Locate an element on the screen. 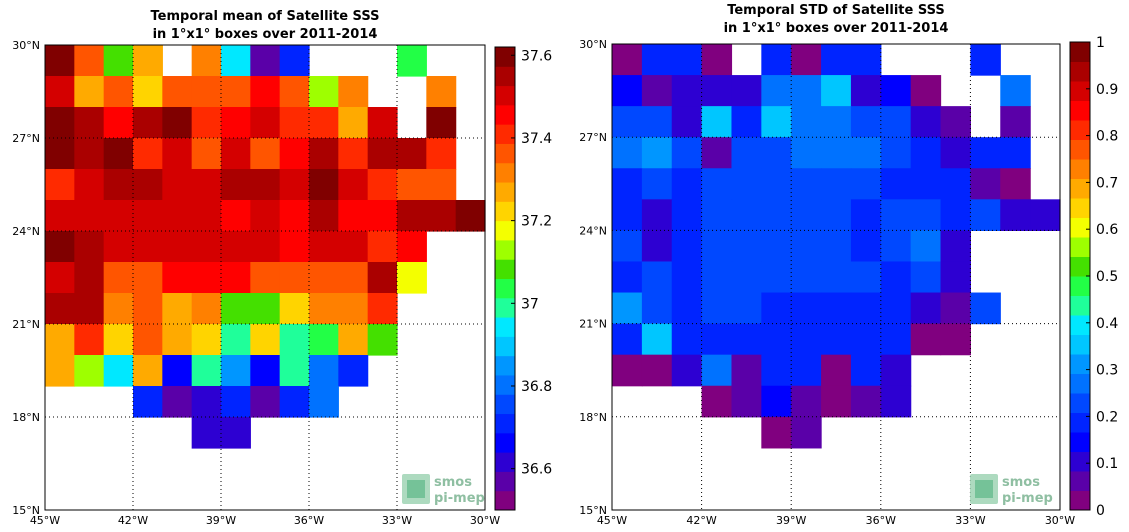 The width and height of the screenshot is (1129, 532). x-tick-label: 45°W is located at coordinates (45, 520).